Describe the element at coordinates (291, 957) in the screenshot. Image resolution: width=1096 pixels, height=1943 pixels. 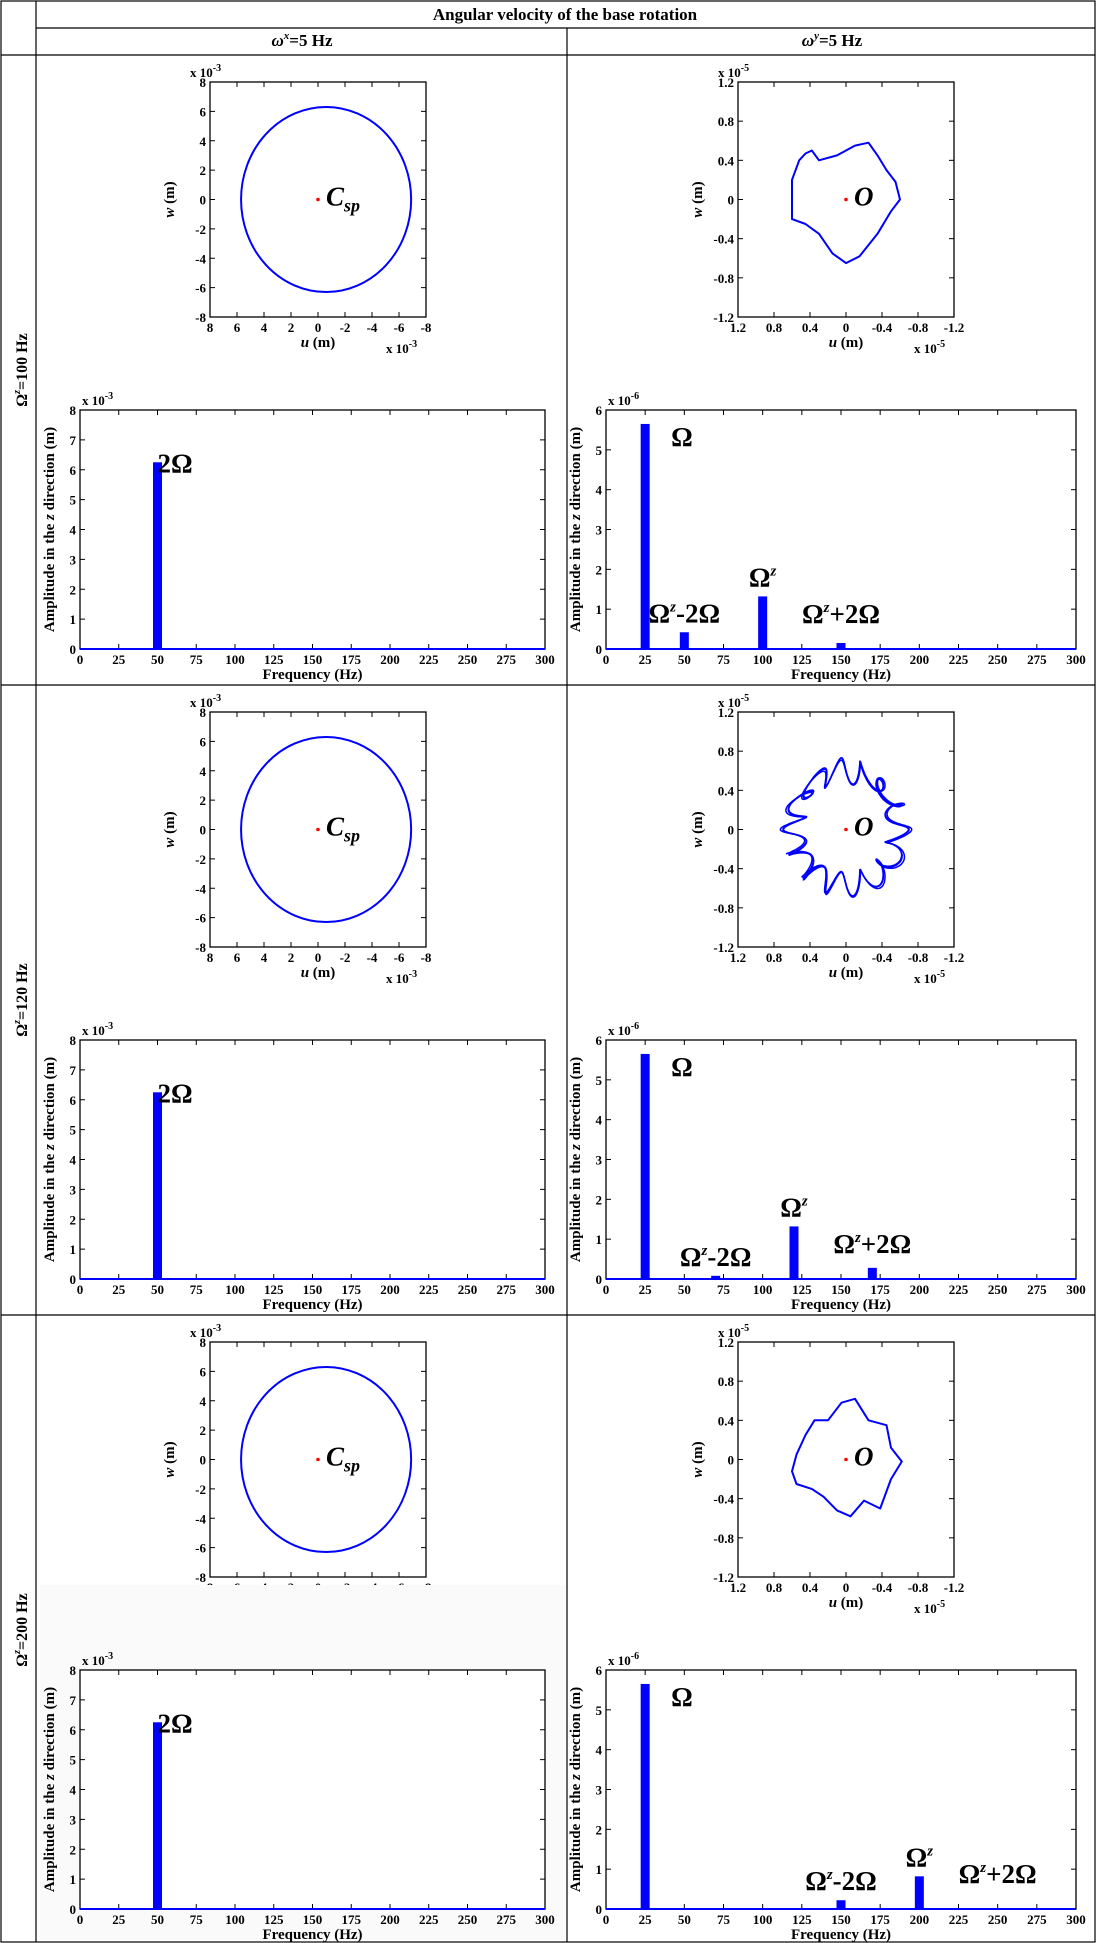
I see `x-tick-label: 2` at that location.